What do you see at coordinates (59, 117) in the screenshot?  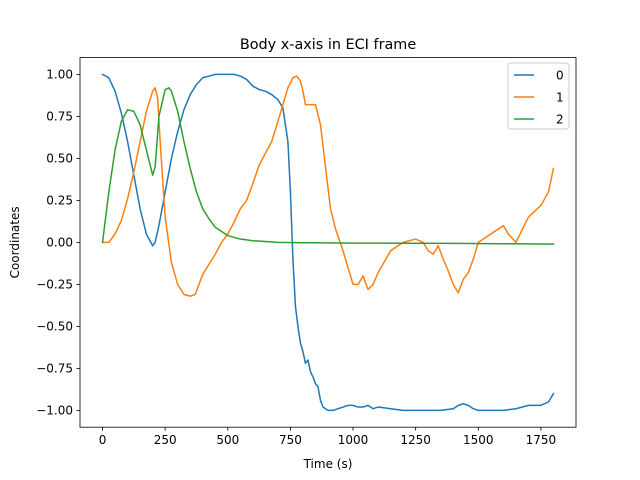 I see `y-tick-label: 0.75` at bounding box center [59, 117].